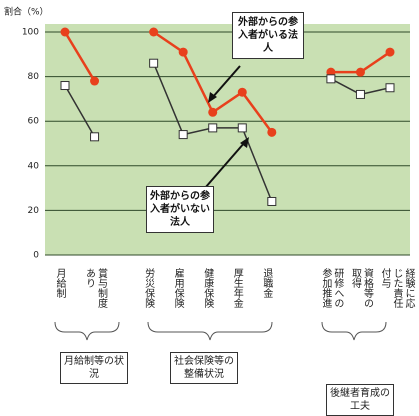  What do you see at coordinates (59, 283) in the screenshot?
I see `x-tick-label: 月給制` at bounding box center [59, 283].